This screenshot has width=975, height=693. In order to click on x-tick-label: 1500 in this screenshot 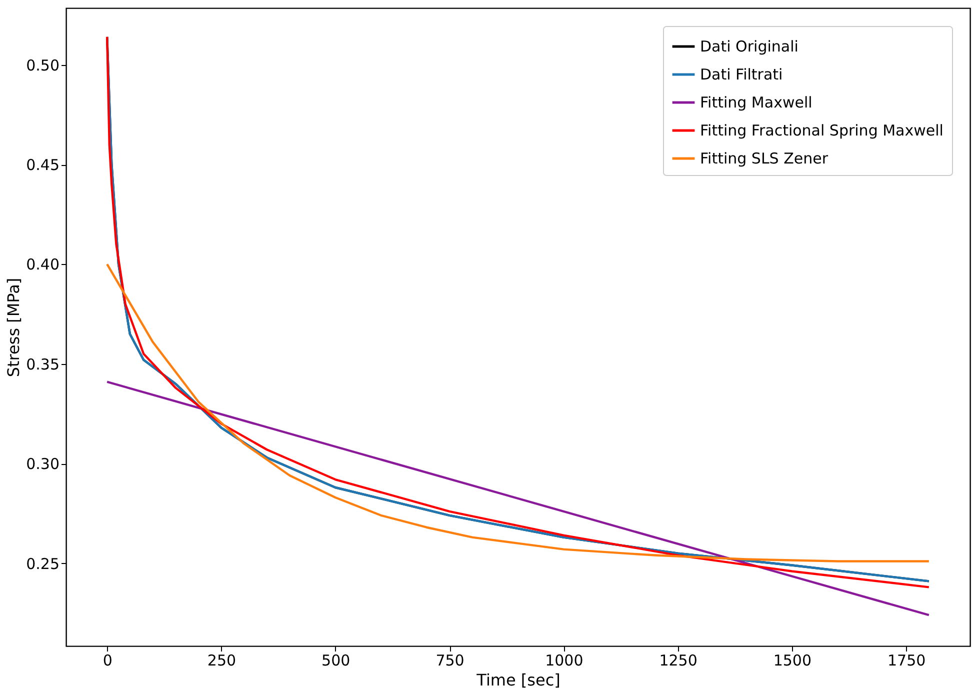, I will do `click(792, 661)`.